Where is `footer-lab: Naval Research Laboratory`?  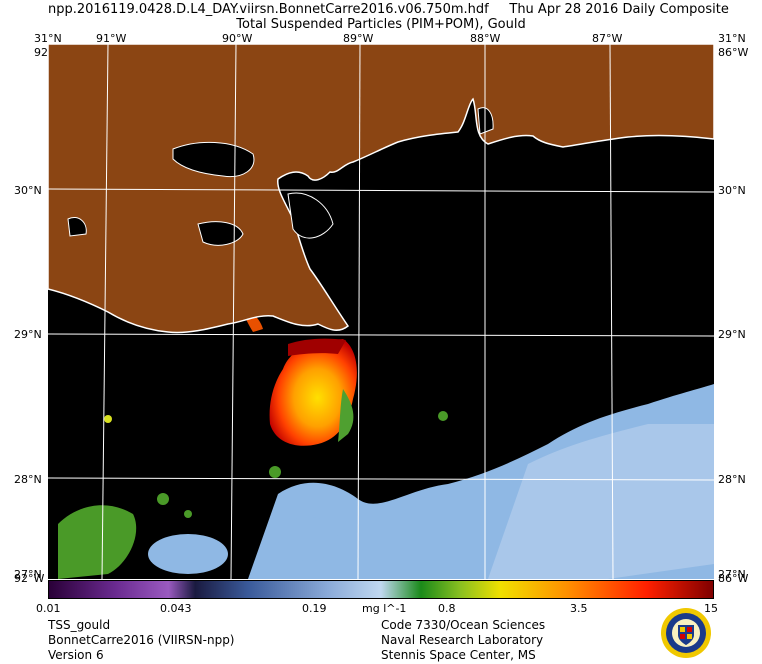
footer-lab: Naval Research Laboratory is located at coordinates (462, 640).